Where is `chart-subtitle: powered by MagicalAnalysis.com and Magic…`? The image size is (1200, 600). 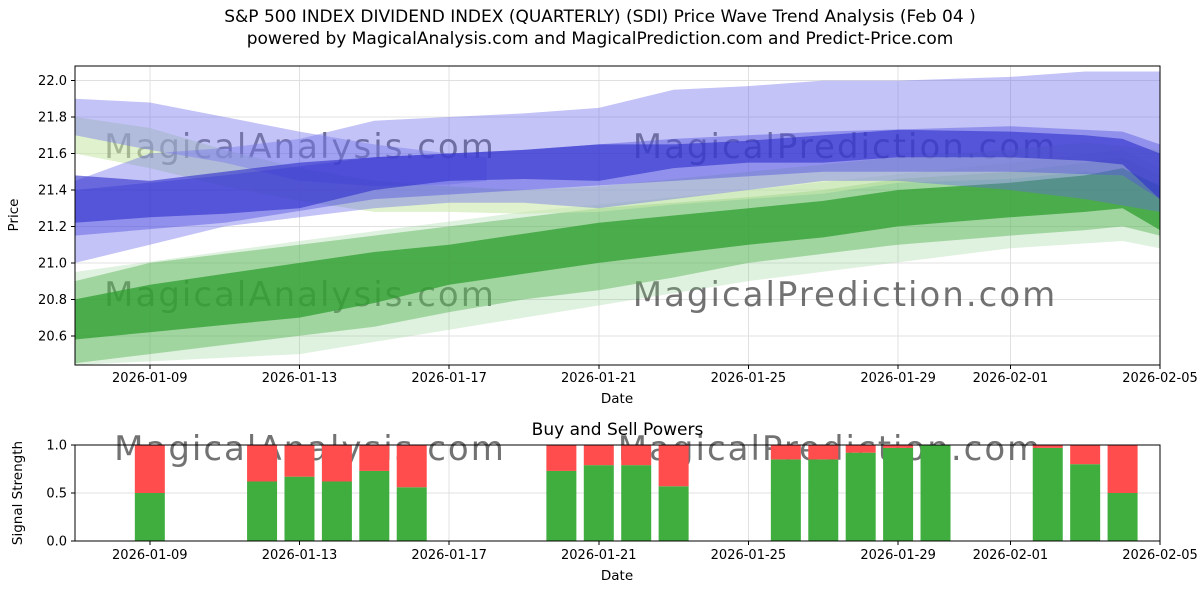 chart-subtitle: powered by MagicalAnalysis.com and Magic… is located at coordinates (600, 39).